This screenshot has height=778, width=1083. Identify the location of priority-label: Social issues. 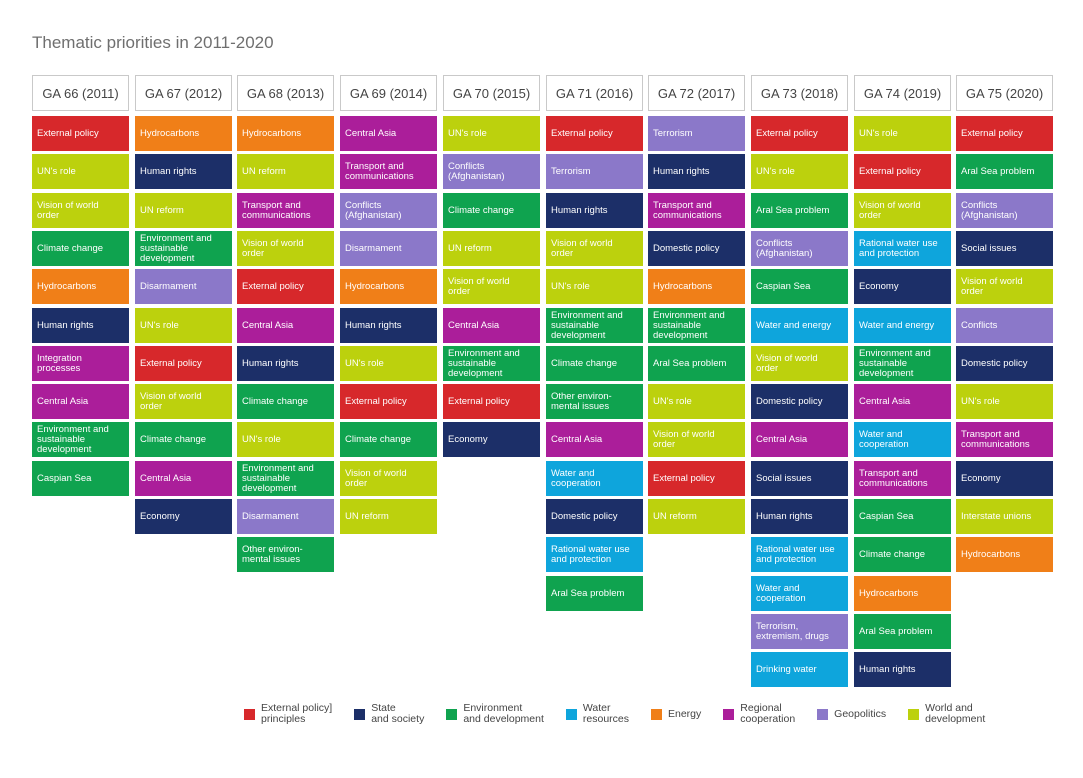
(784, 478).